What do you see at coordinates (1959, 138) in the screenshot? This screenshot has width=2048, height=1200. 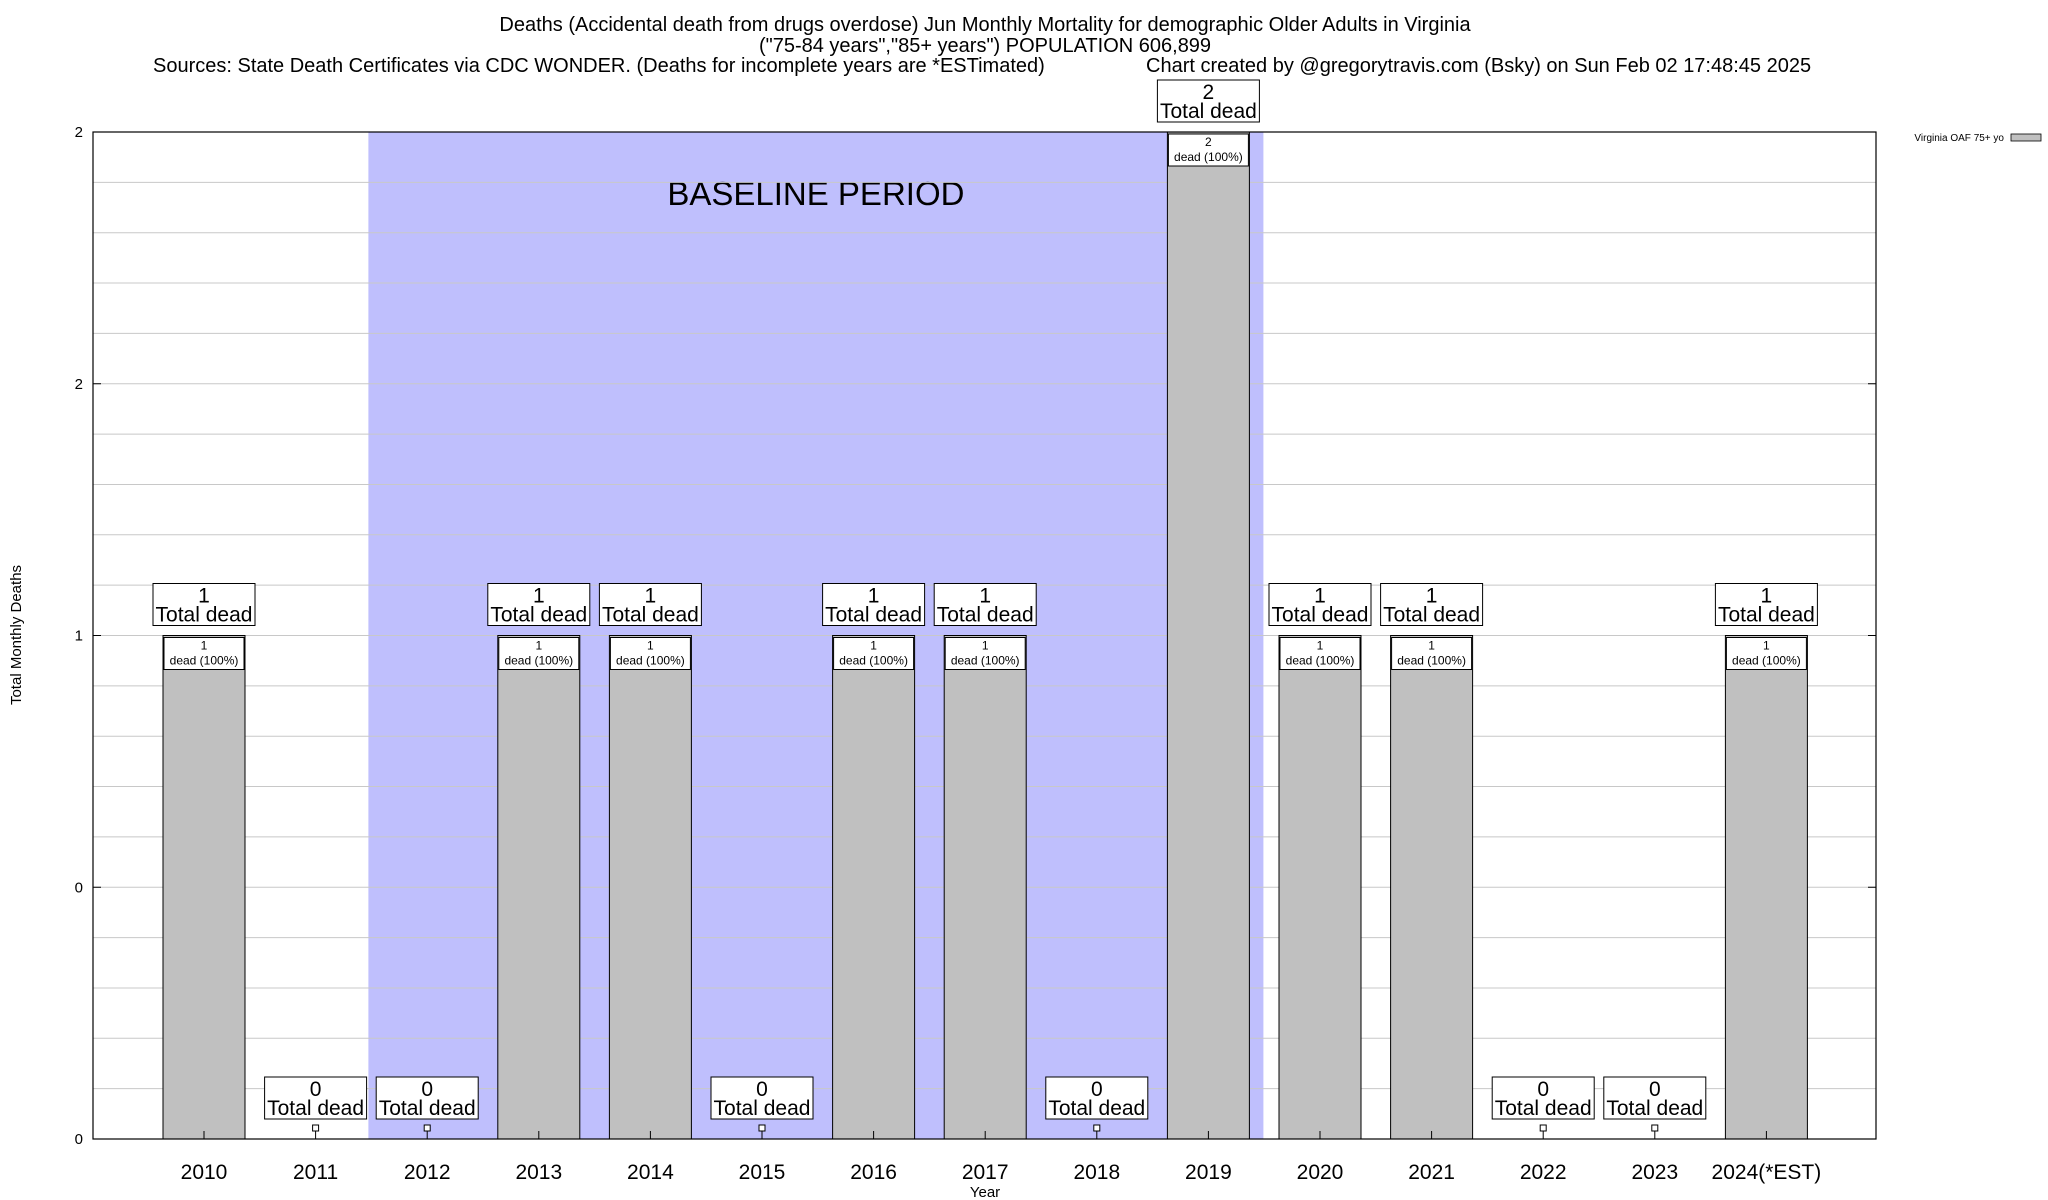 I see `legend-entry-label: Virginia OAF 75+ yo` at bounding box center [1959, 138].